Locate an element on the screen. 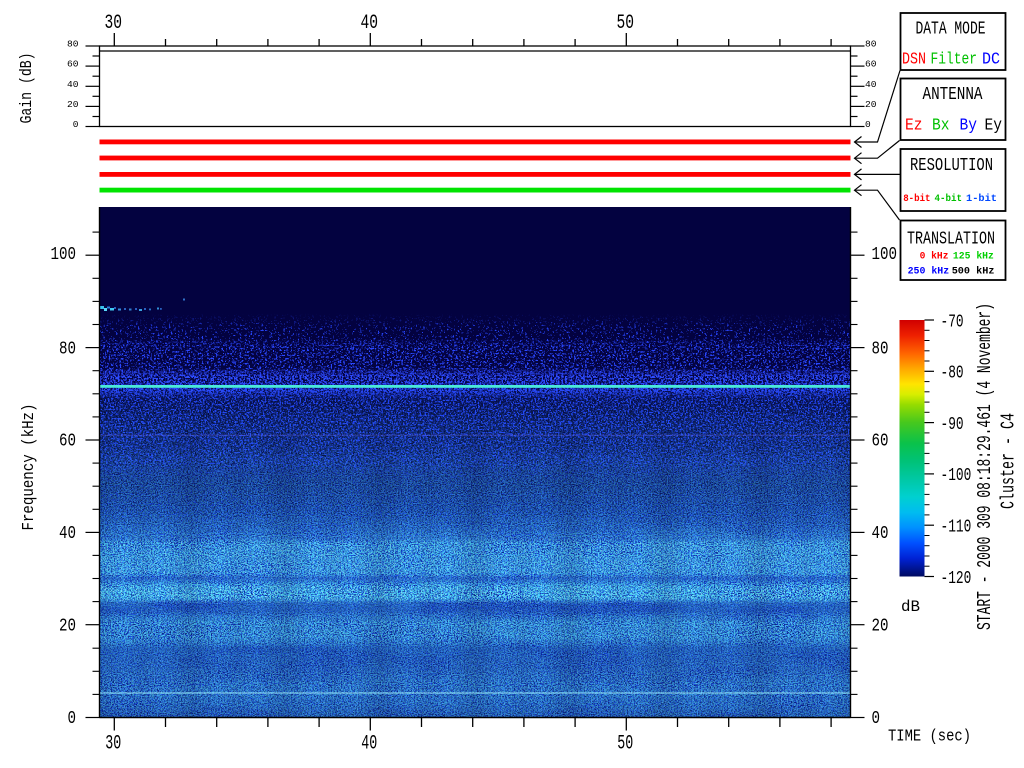  svg-text: -70 is located at coordinates (952, 322).